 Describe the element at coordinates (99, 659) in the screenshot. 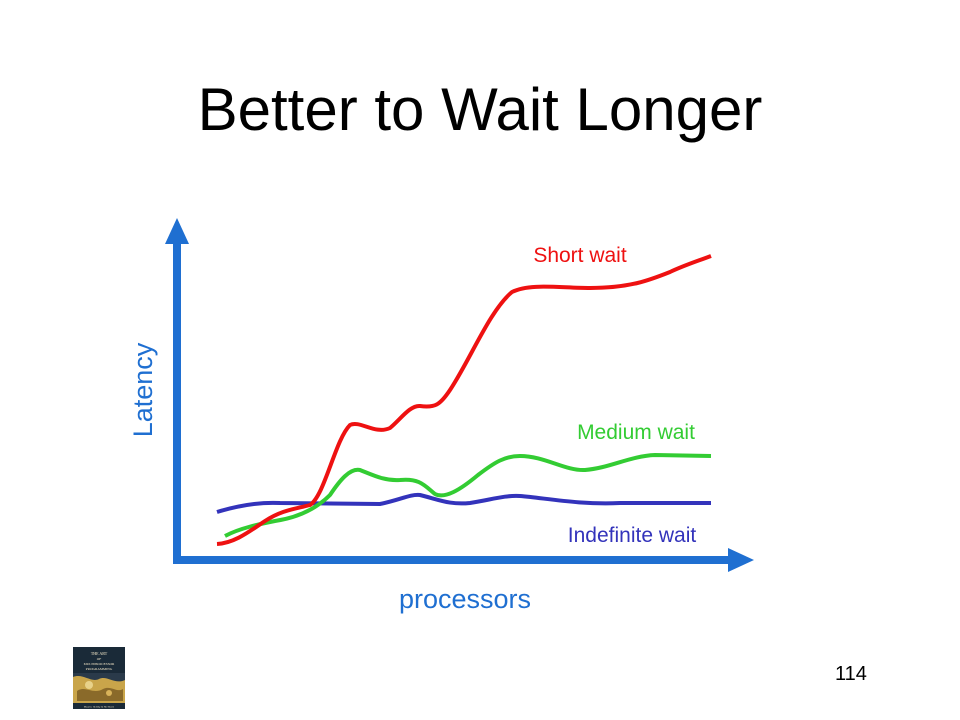

I see `svg-text: OF` at that location.